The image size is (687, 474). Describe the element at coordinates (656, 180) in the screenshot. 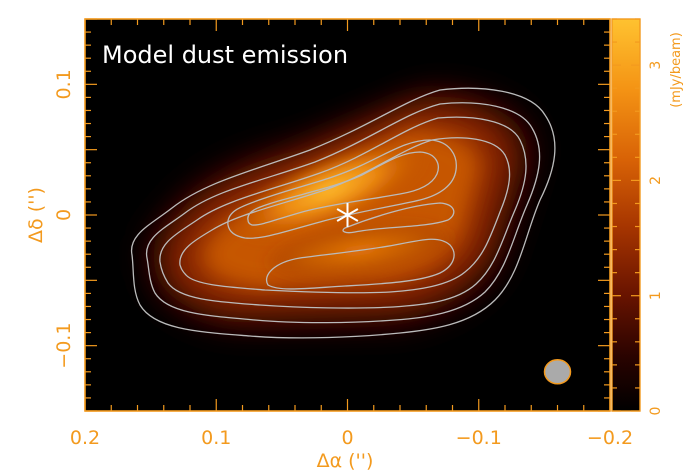

I see `colorbar-tick-label: 2` at that location.